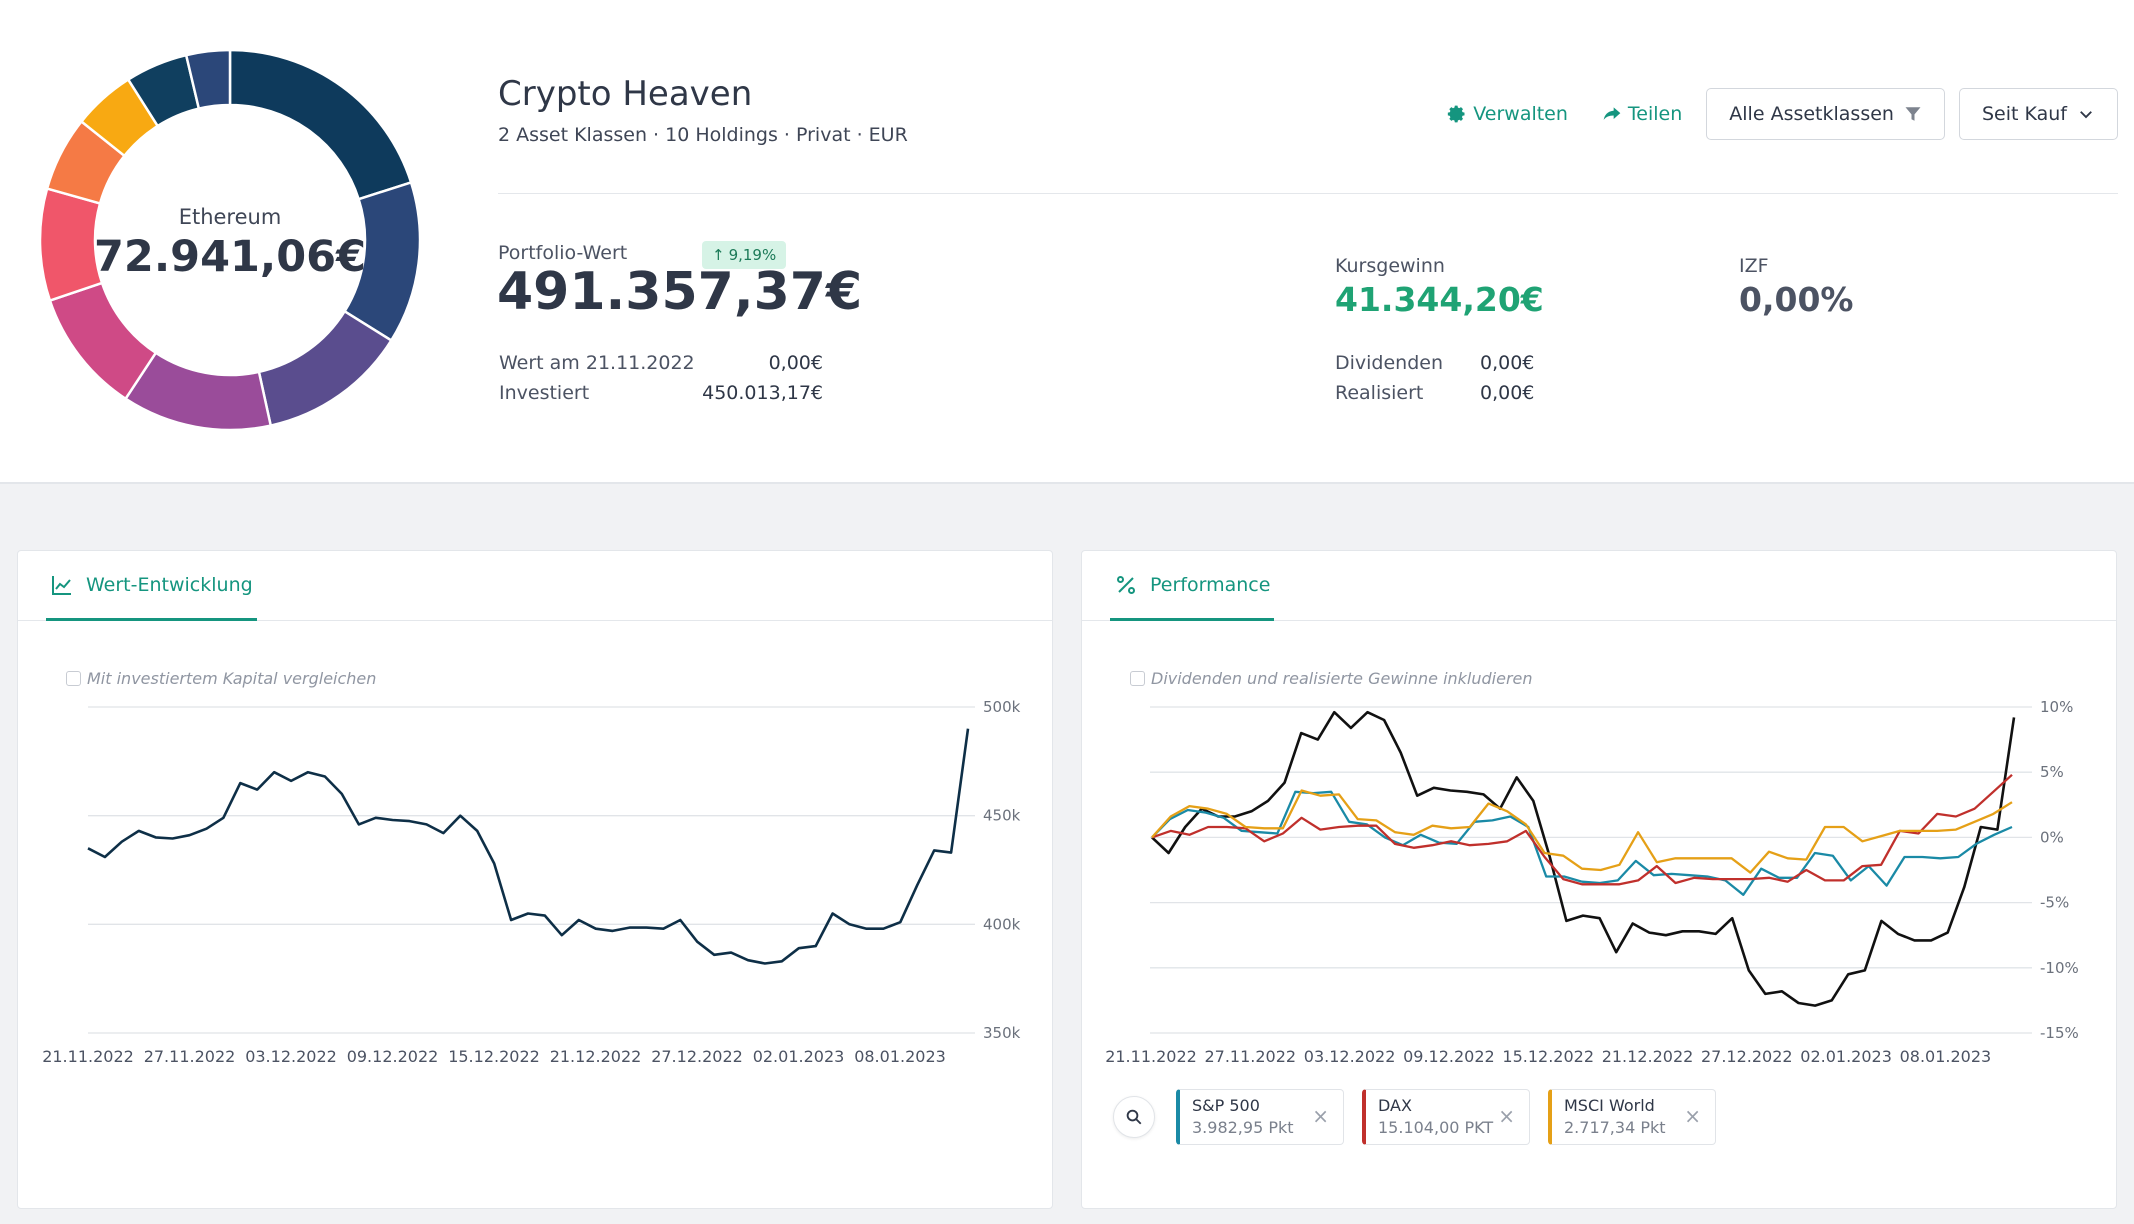 This screenshot has width=2134, height=1224. I want to click on asset-class-filter: Alle Assetklassen, so click(1825, 114).